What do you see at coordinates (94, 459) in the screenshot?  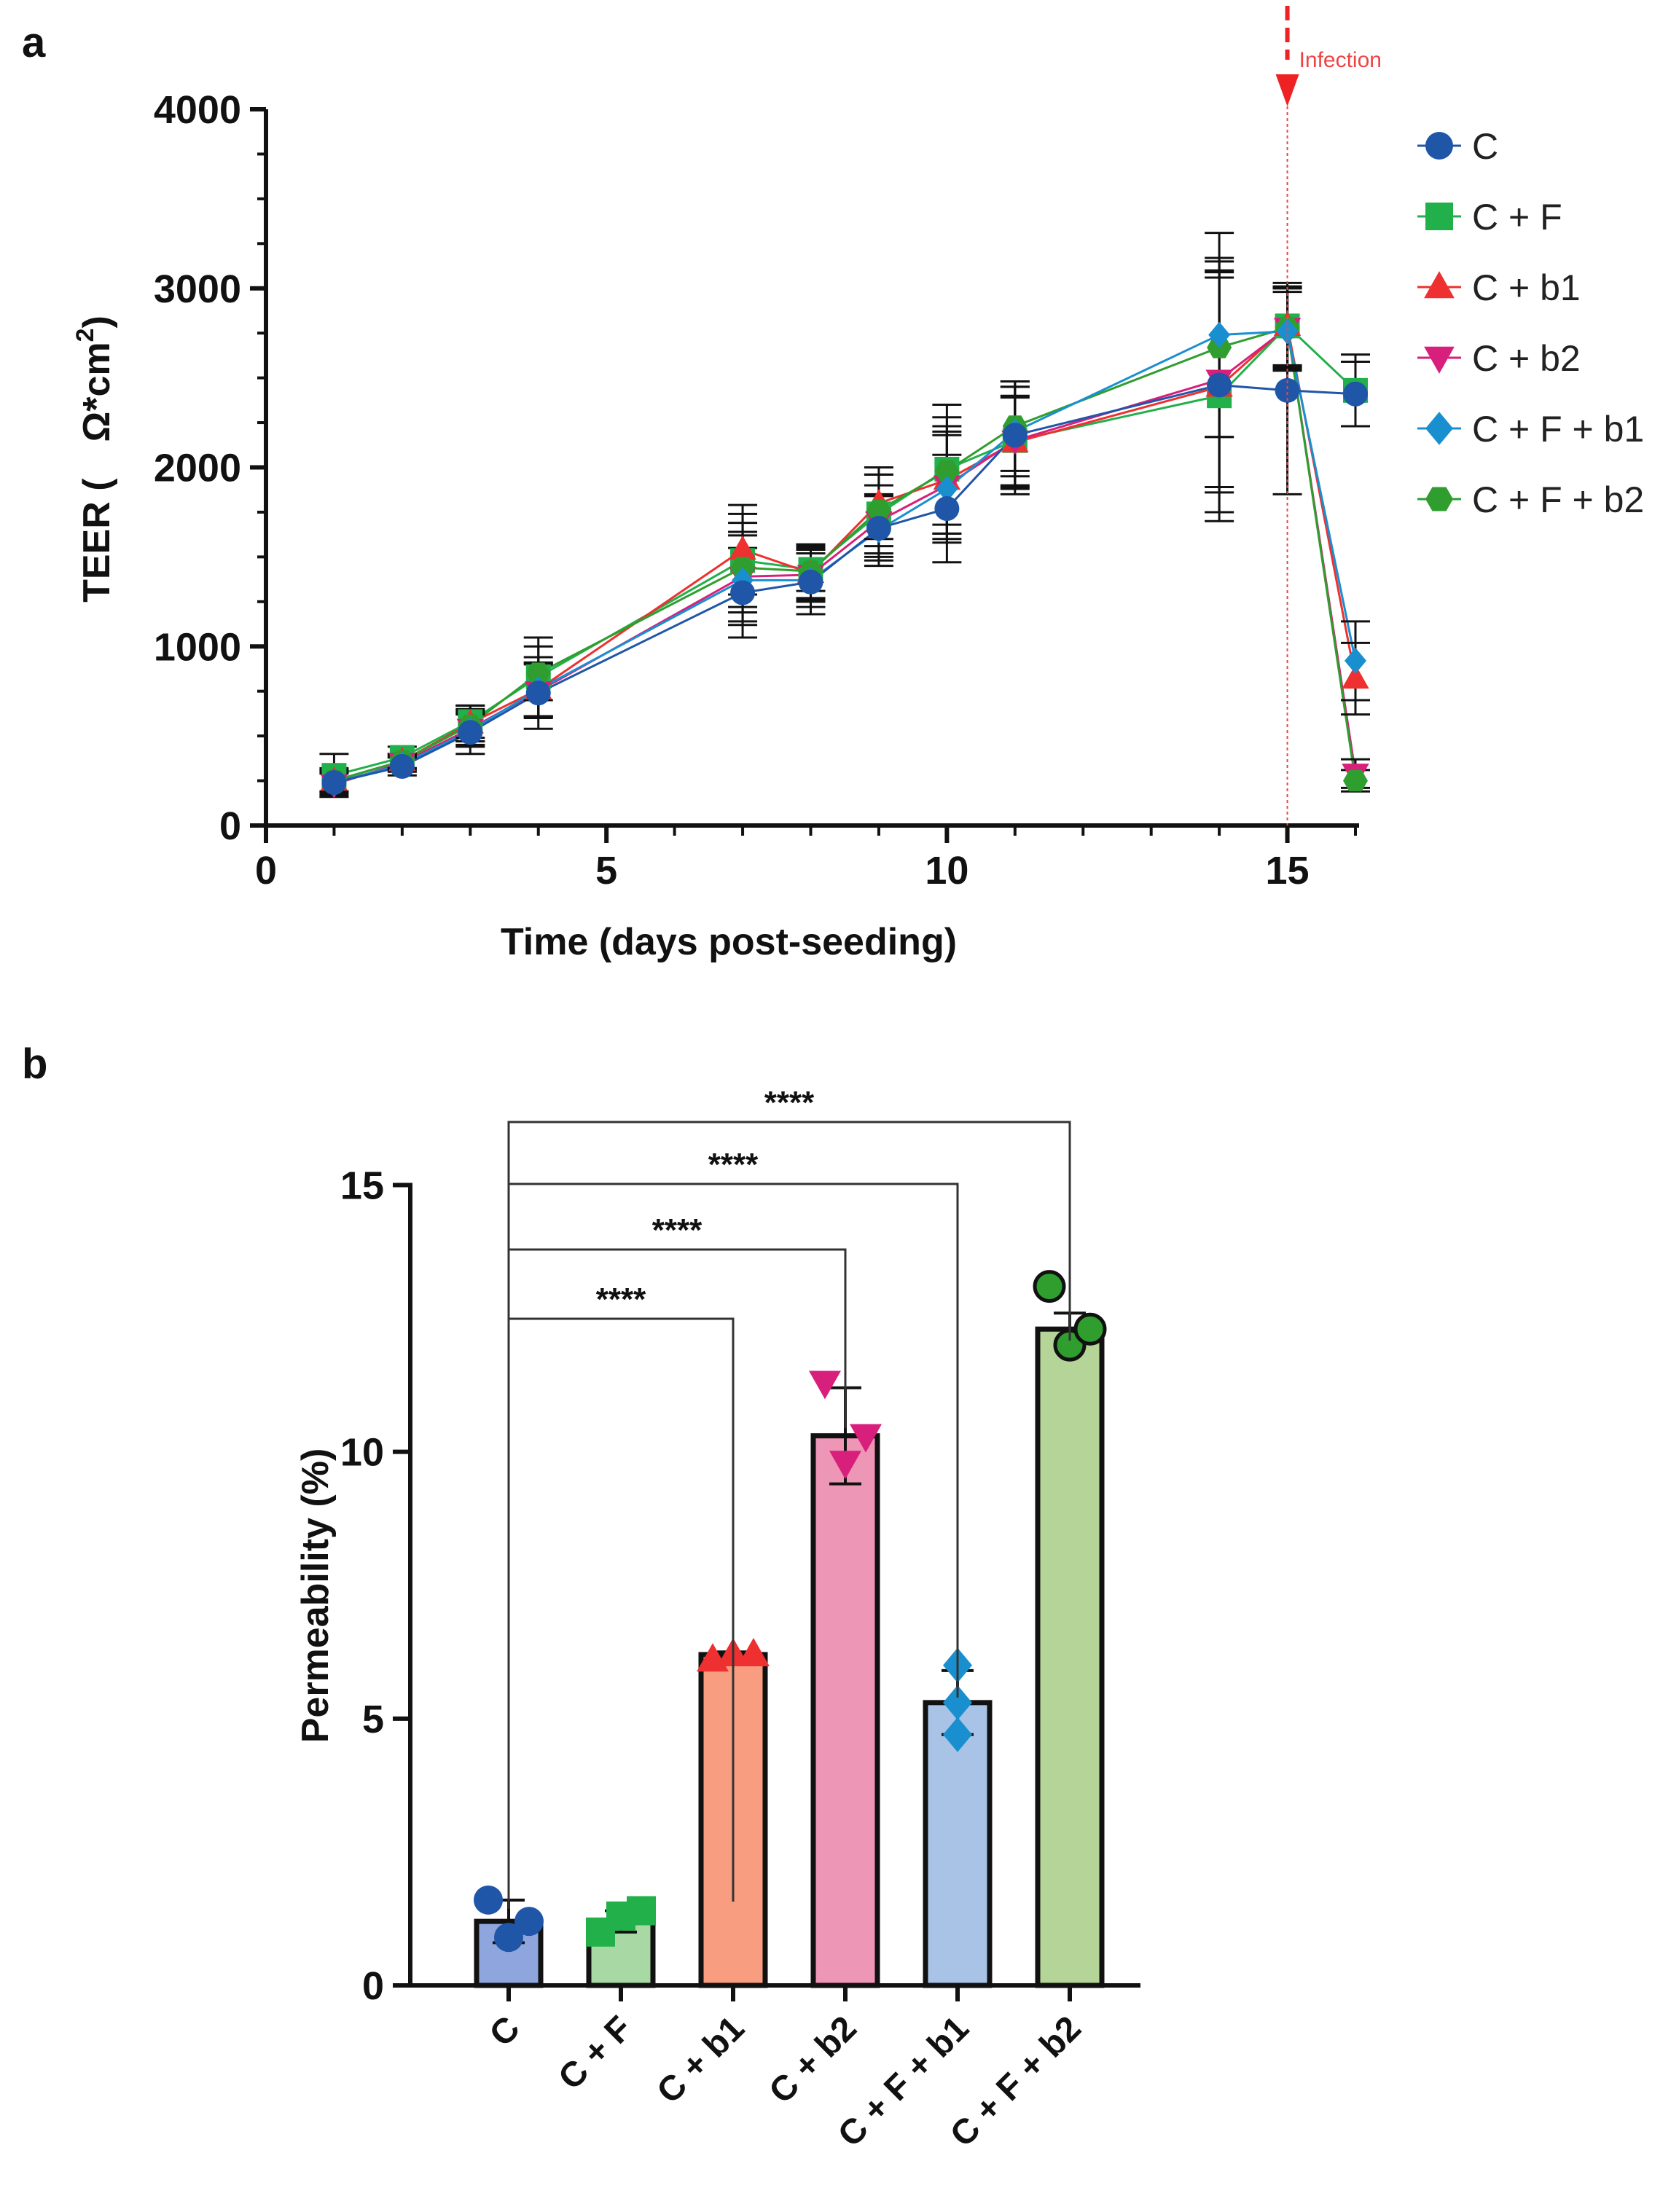 I see `a-y-axis-title: TEER ( Ω*cm2)` at bounding box center [94, 459].